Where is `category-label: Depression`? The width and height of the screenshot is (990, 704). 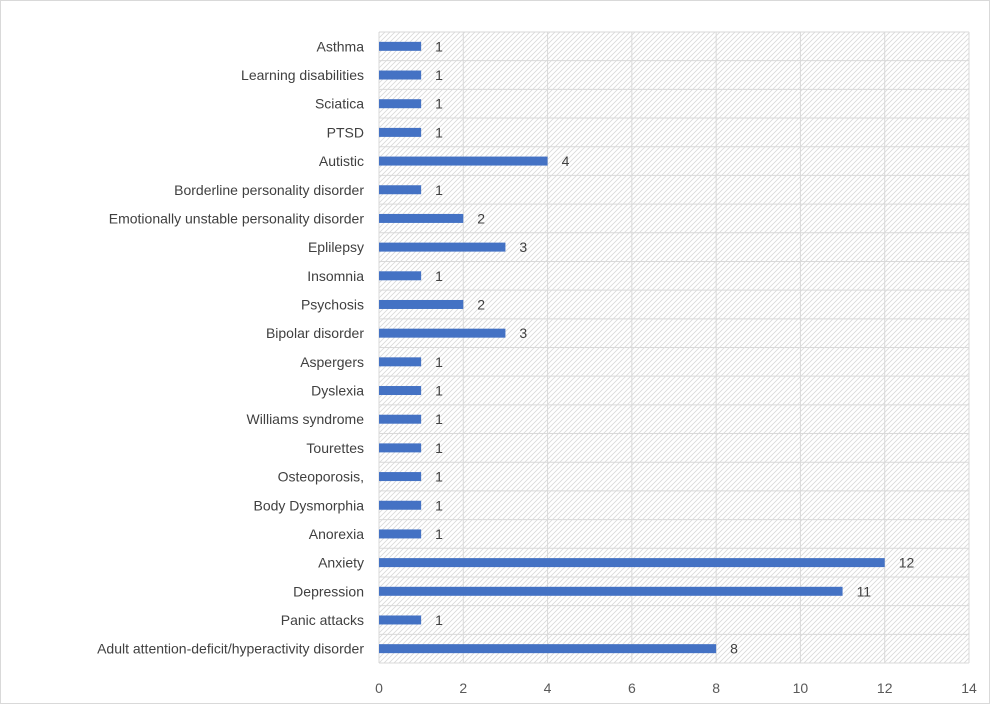 category-label: Depression is located at coordinates (328, 591).